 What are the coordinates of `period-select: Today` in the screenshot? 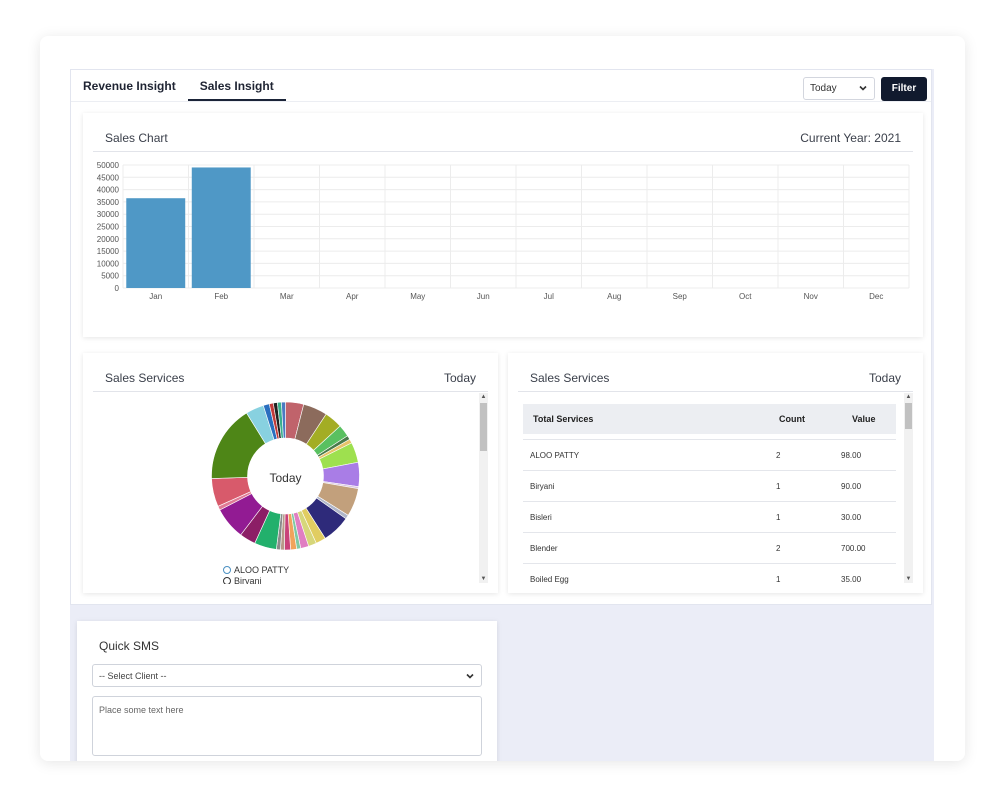 It's located at (839, 88).